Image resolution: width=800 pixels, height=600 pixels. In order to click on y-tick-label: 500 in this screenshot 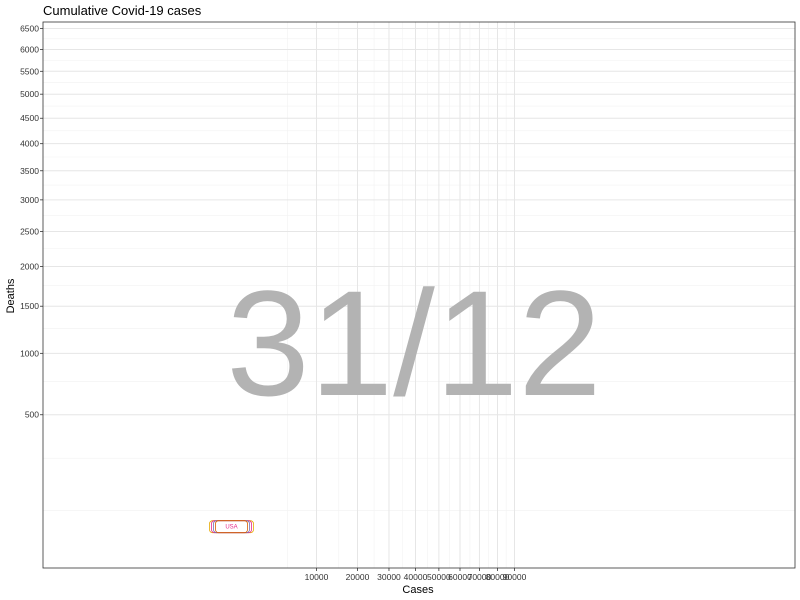, I will do `click(32, 415)`.